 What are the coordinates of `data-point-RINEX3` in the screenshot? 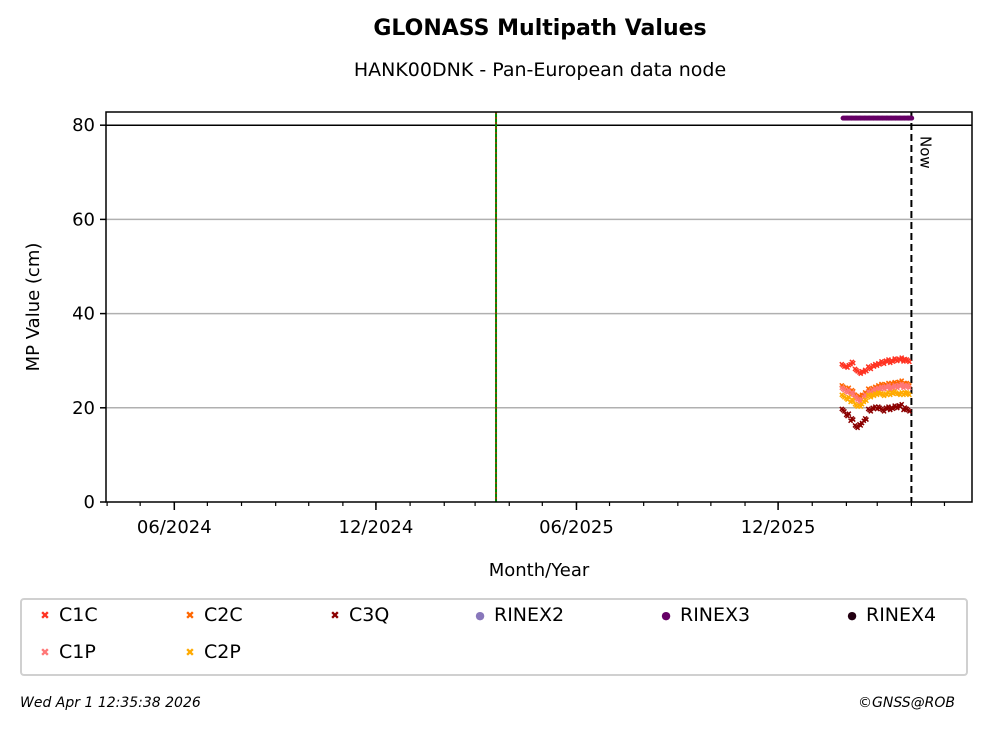 It's located at (912, 118).